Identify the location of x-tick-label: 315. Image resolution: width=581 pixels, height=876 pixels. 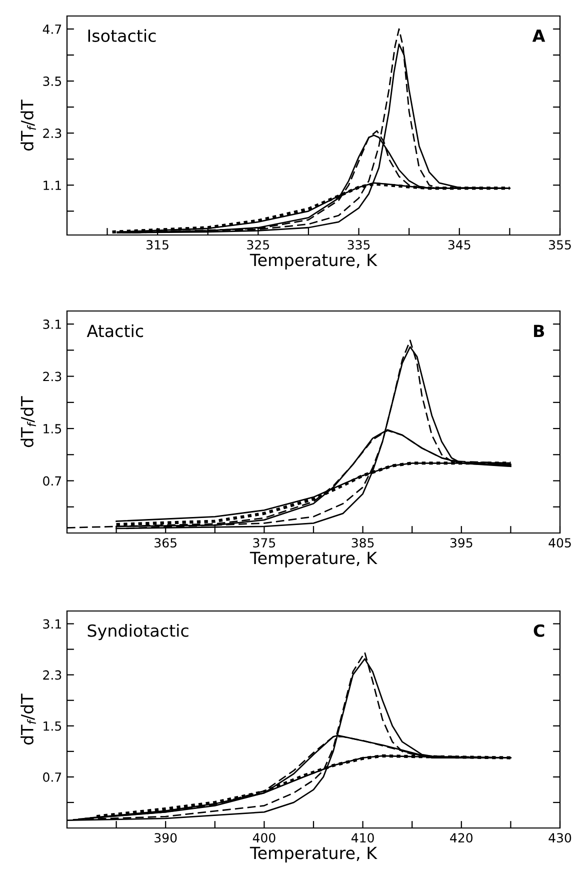
(157, 245).